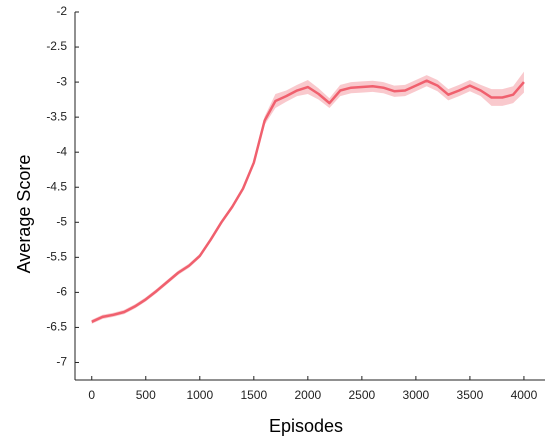 This screenshot has height=443, width=551. What do you see at coordinates (253, 395) in the screenshot?
I see `x-tick-label: 1500` at bounding box center [253, 395].